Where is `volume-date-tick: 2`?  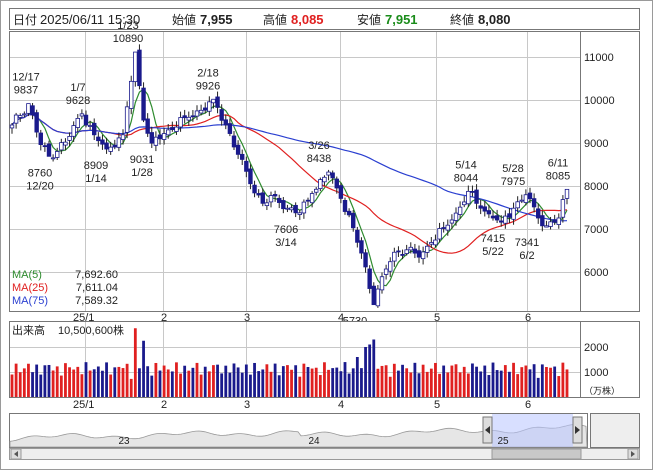
volume-date-tick: 2 is located at coordinates (164, 405).